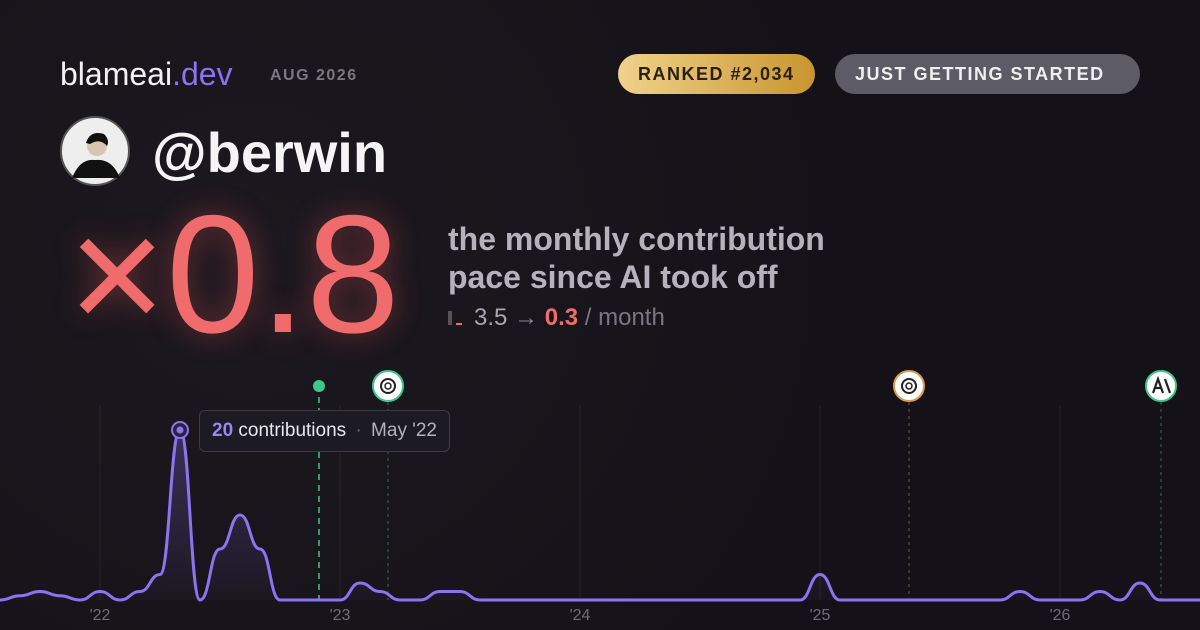 This screenshot has height=630, width=1200. I want to click on tooltip-label: contributions, so click(292, 430).